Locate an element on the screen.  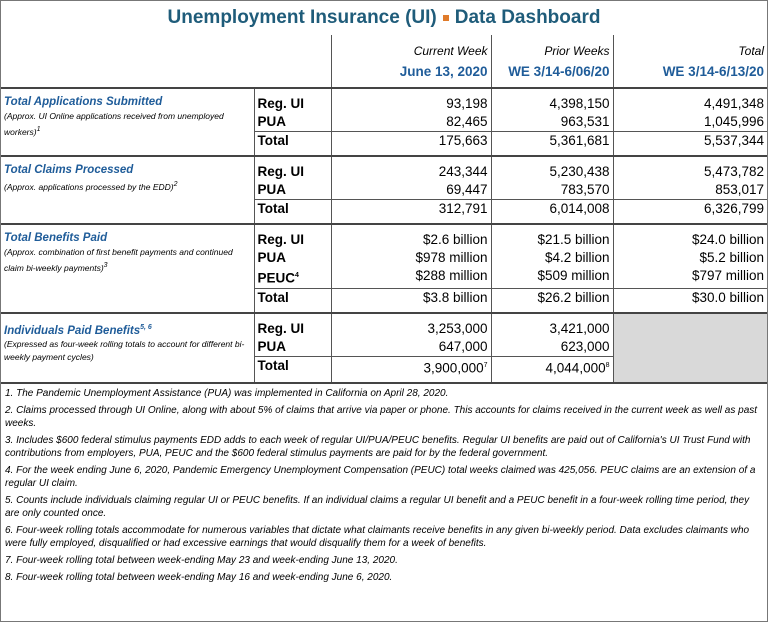
value-cell: 6,326,799 is located at coordinates (689, 211).